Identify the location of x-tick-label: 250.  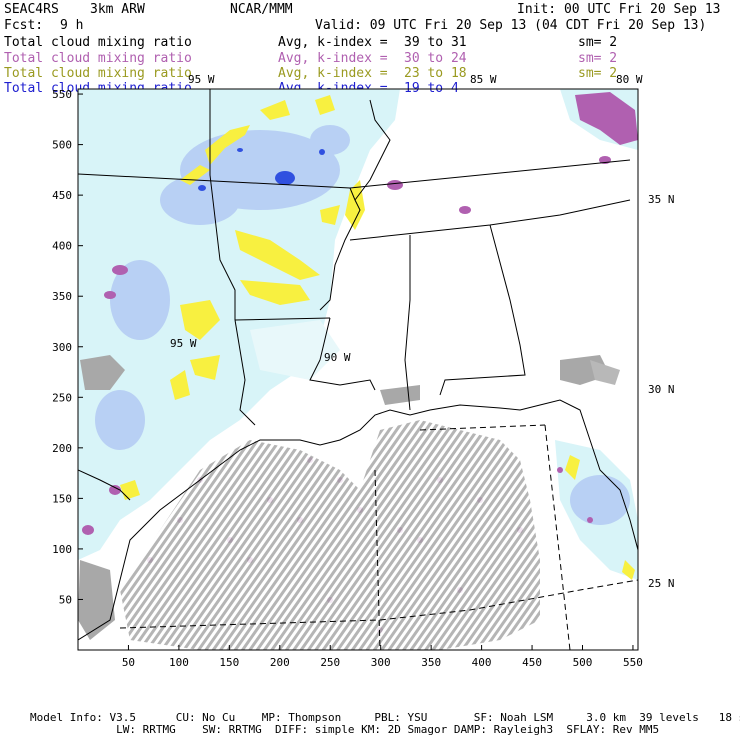
(330, 662).